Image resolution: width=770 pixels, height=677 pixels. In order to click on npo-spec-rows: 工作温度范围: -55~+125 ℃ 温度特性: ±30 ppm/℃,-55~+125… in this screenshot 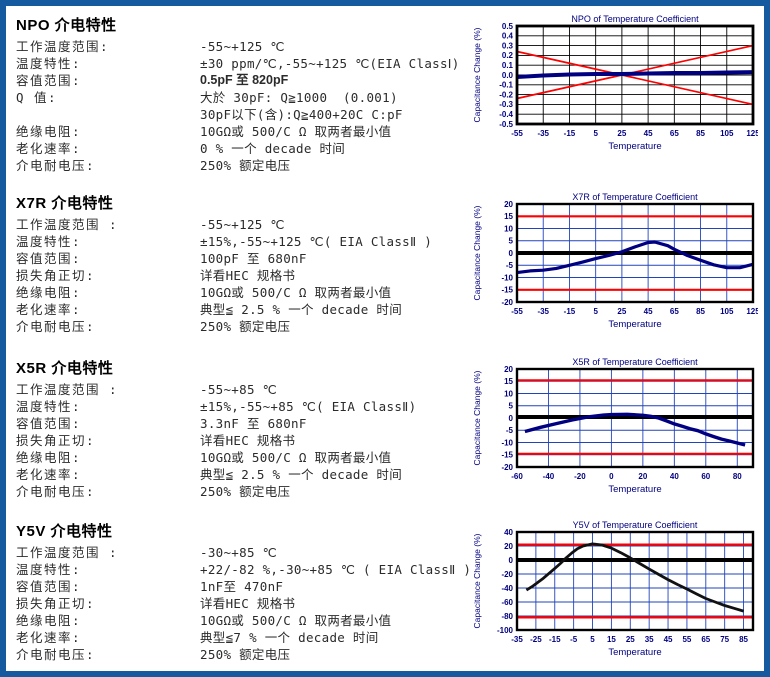, I will do `click(244, 106)`.